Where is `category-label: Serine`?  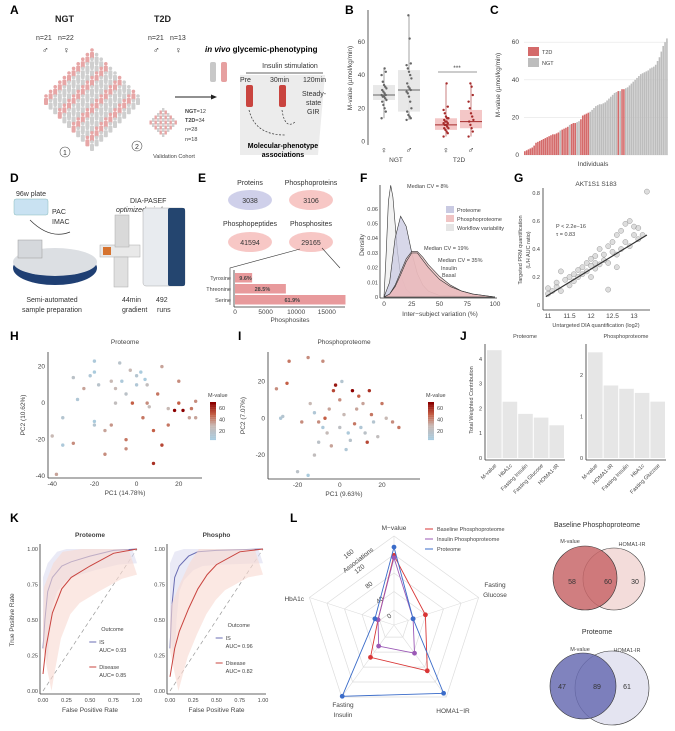
category-label: Serine is located at coordinates (223, 301).